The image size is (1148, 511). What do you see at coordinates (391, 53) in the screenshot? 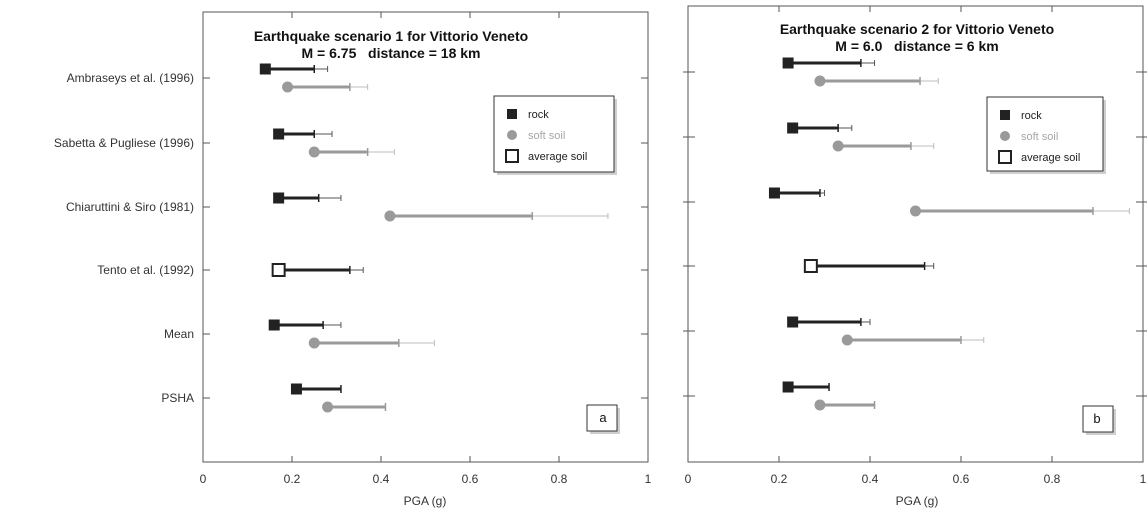
I see `chart-a-subtitle: M = 6.75 distance = 18 km` at bounding box center [391, 53].